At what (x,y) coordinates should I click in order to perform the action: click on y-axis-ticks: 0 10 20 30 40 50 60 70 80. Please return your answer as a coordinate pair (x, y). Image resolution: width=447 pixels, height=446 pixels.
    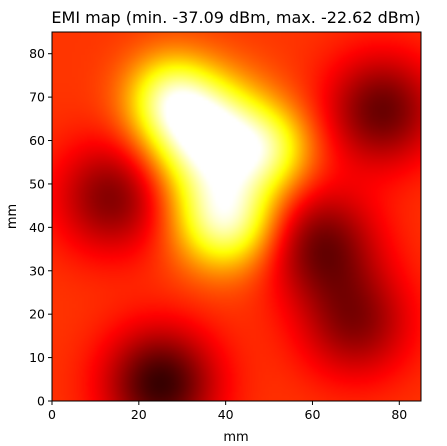
    Looking at the image, I should click on (40, 227).